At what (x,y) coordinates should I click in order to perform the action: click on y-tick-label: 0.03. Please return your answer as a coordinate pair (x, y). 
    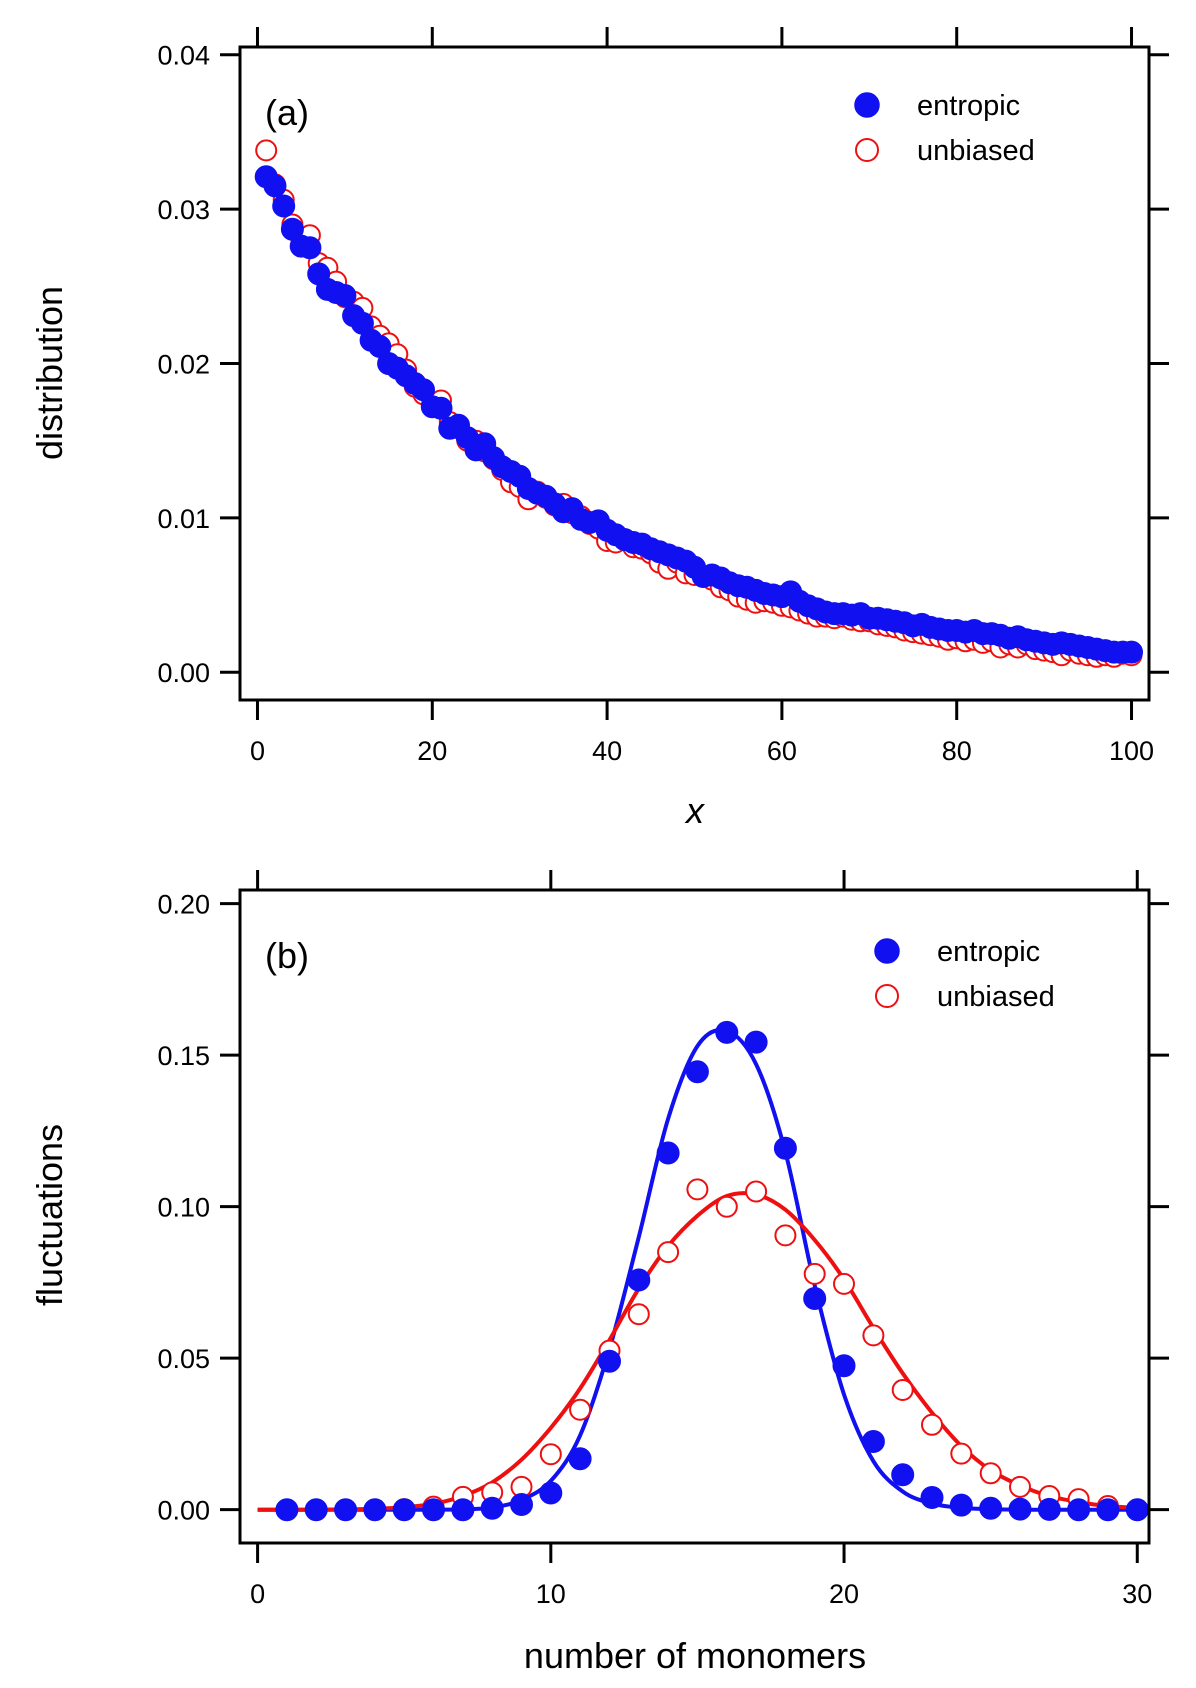
    Looking at the image, I should click on (183, 210).